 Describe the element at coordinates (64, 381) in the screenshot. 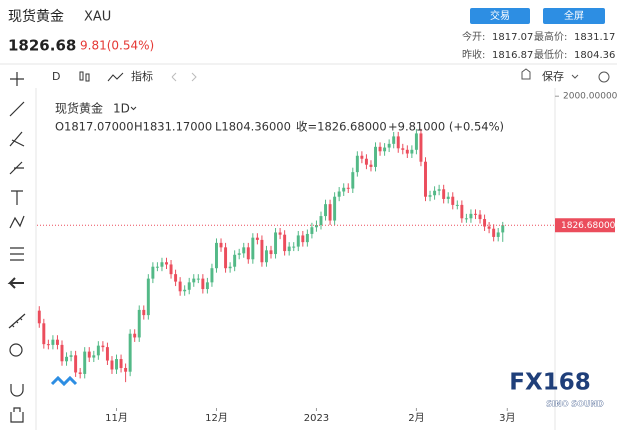

I see `logo` at that location.